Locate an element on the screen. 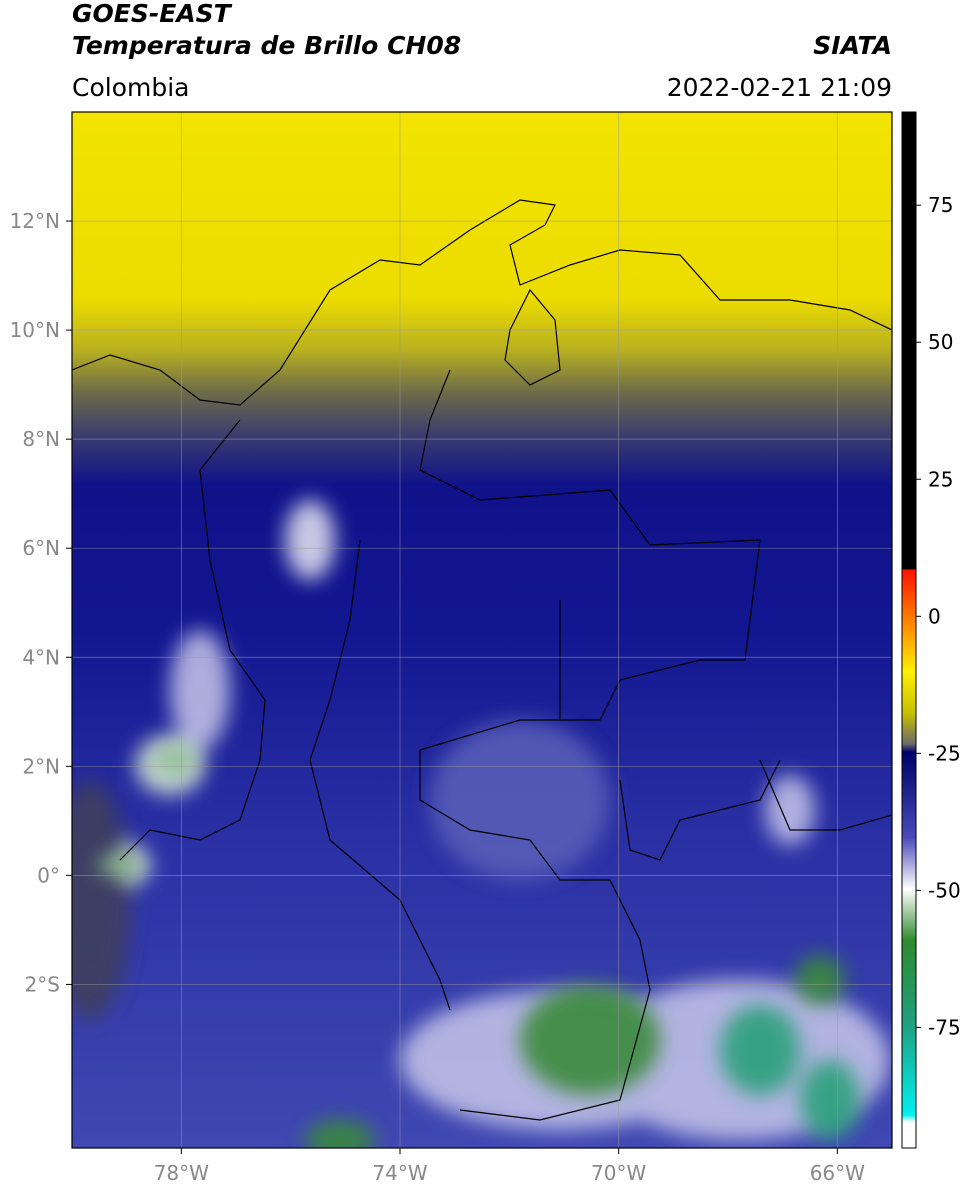  colorbar-tick-label: 0 is located at coordinates (934, 616).